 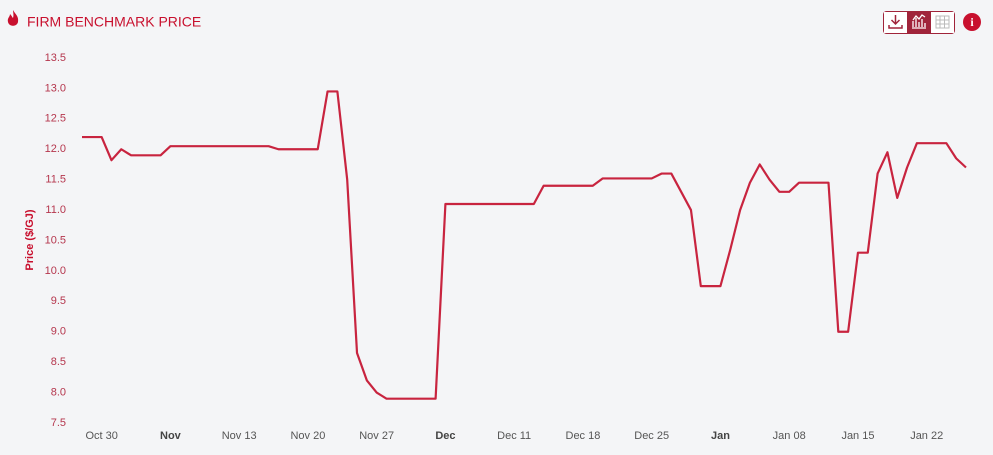 I want to click on download-button, so click(x=895, y=22).